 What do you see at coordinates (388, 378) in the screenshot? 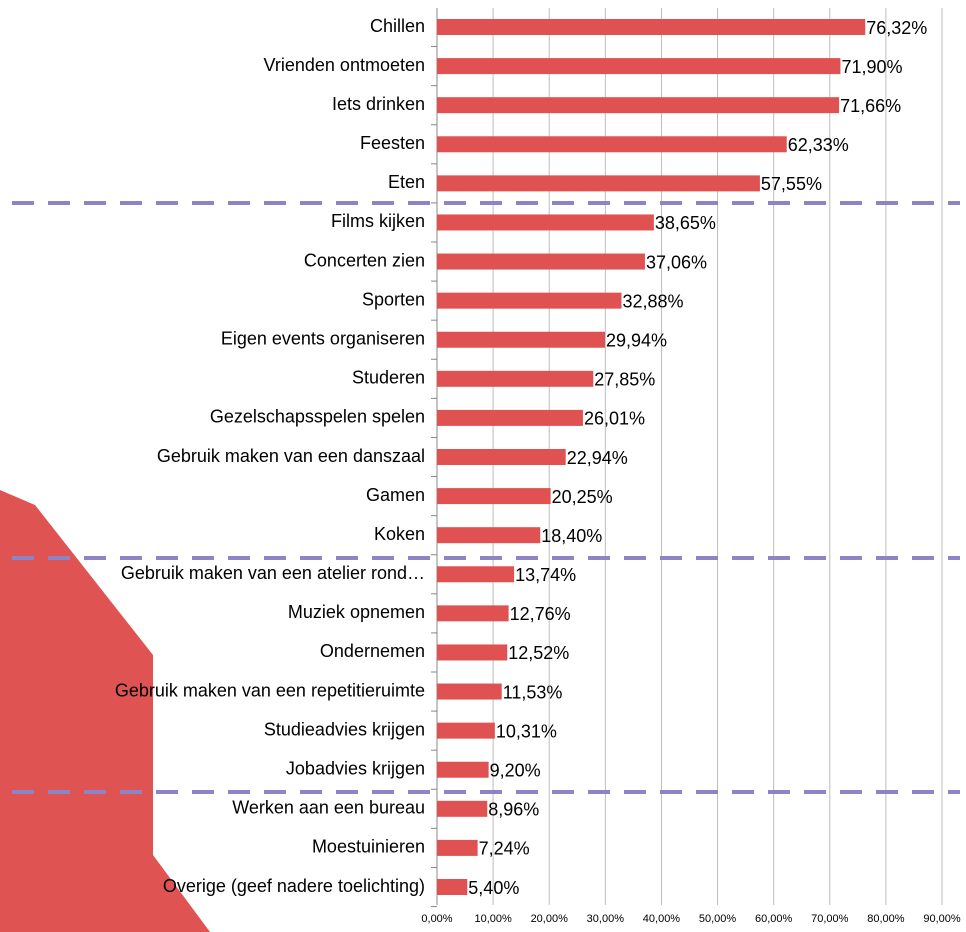
I see `category-label: Studeren` at bounding box center [388, 378].